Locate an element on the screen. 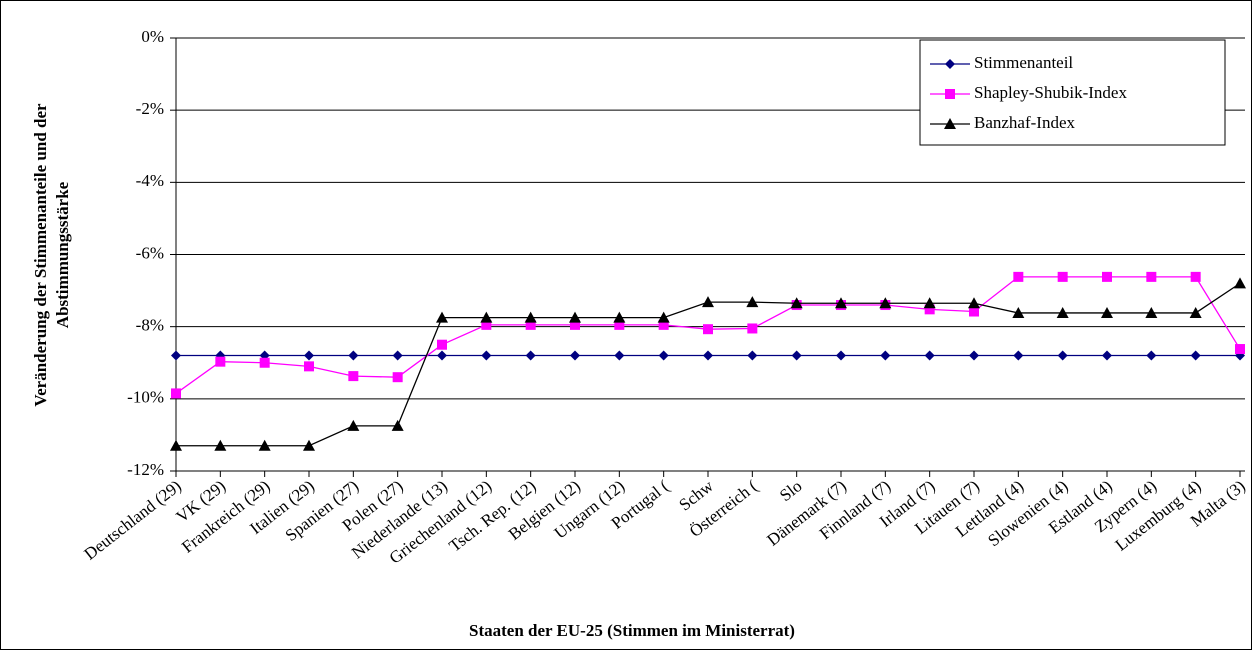  y-tick-label: -6% is located at coordinates (150, 252).